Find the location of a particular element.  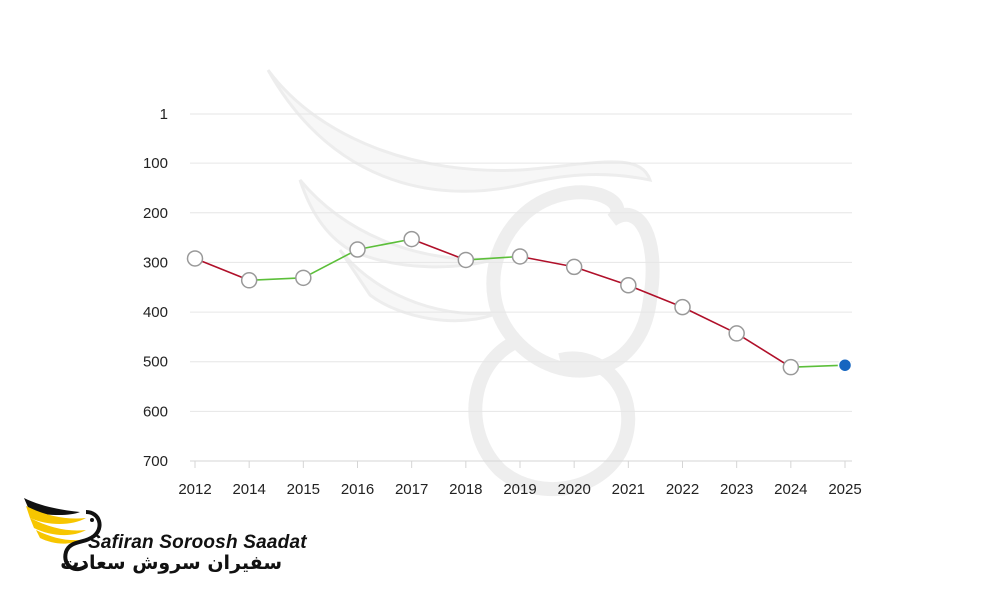

x-tick-label: 2022 is located at coordinates (682, 489).